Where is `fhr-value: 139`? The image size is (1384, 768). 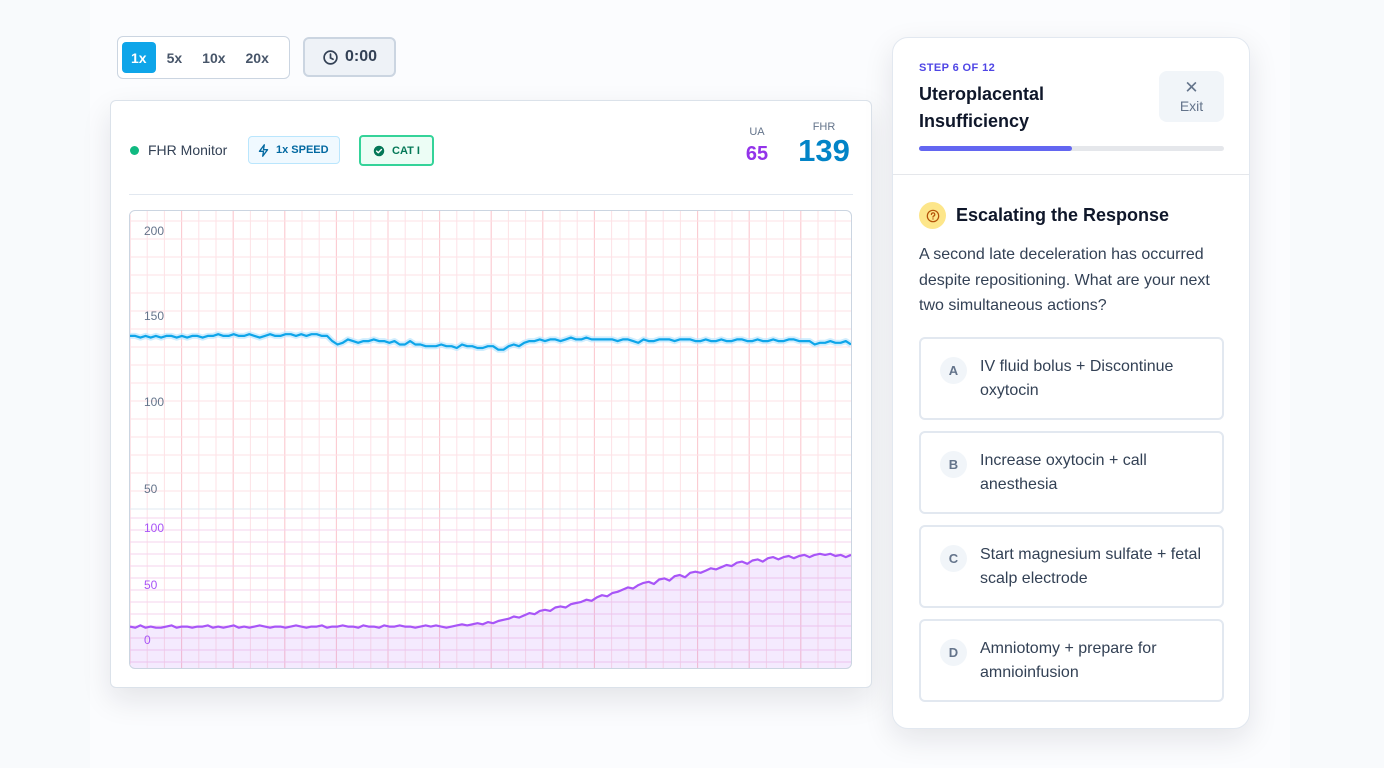 fhr-value: 139 is located at coordinates (824, 150).